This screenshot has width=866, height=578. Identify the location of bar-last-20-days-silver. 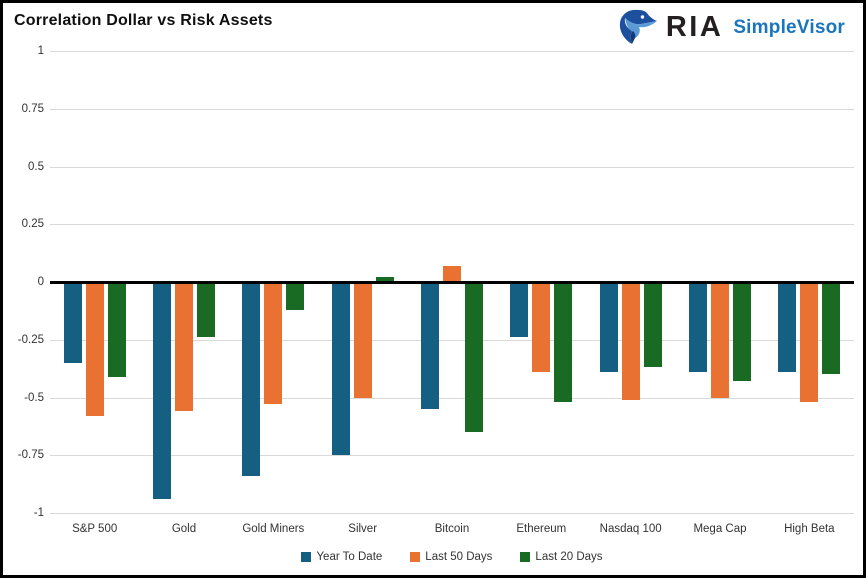
(384, 279).